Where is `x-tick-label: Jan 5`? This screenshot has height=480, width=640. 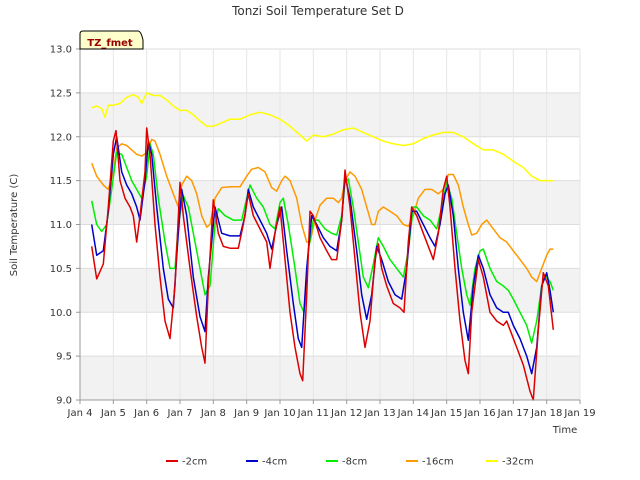 x-tick-label: Jan 5 is located at coordinates (113, 413).